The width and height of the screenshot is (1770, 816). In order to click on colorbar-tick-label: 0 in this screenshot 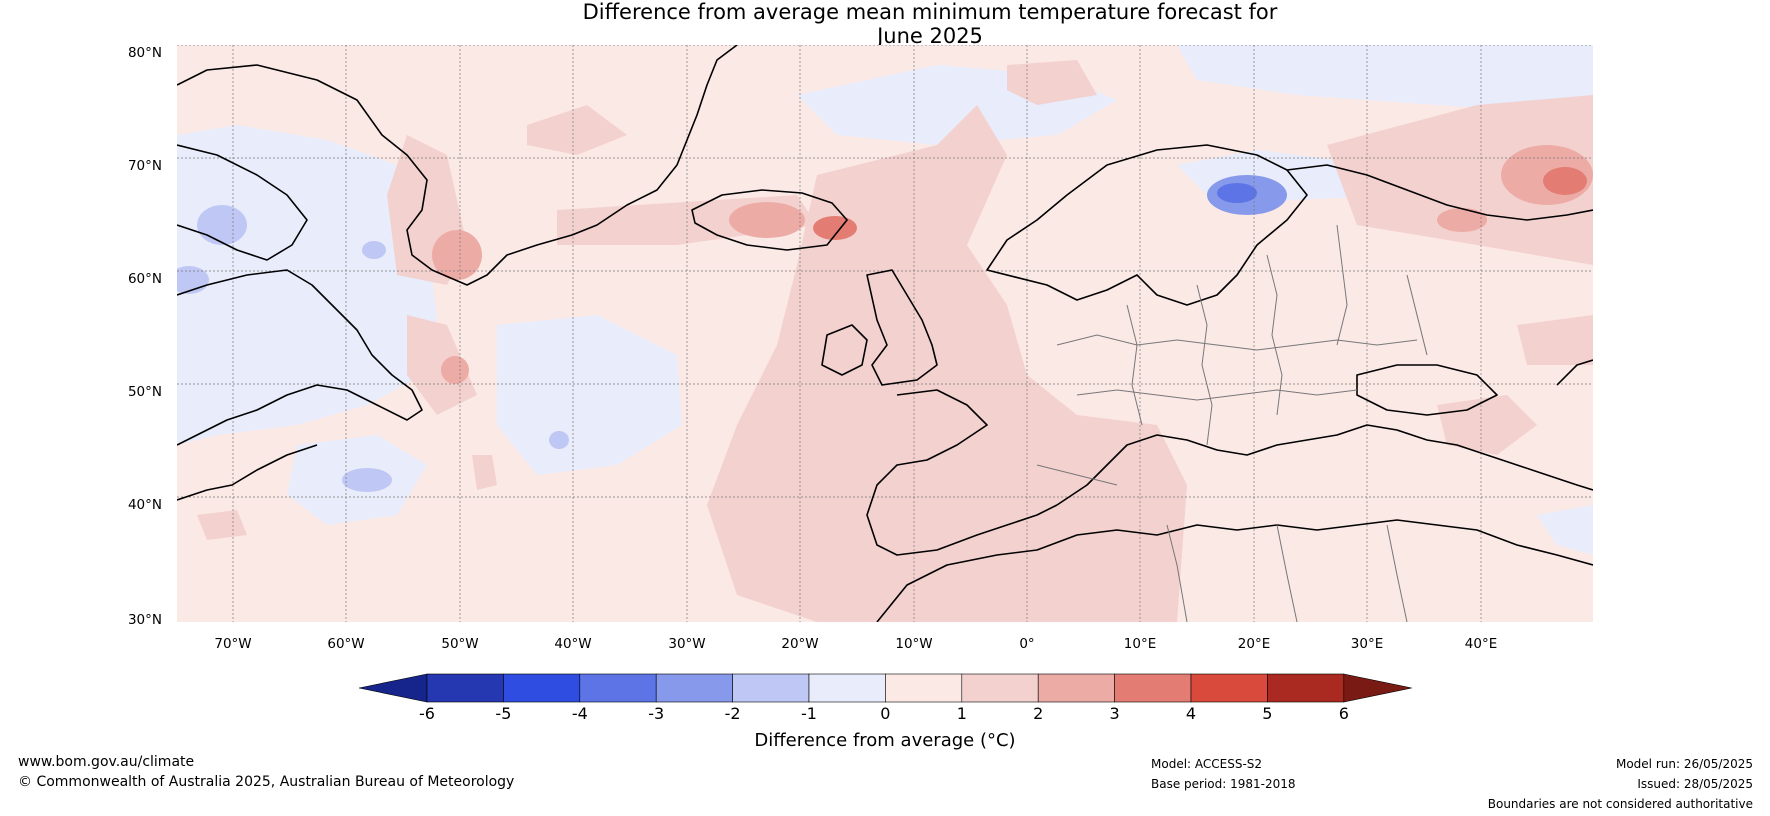, I will do `click(885, 713)`.